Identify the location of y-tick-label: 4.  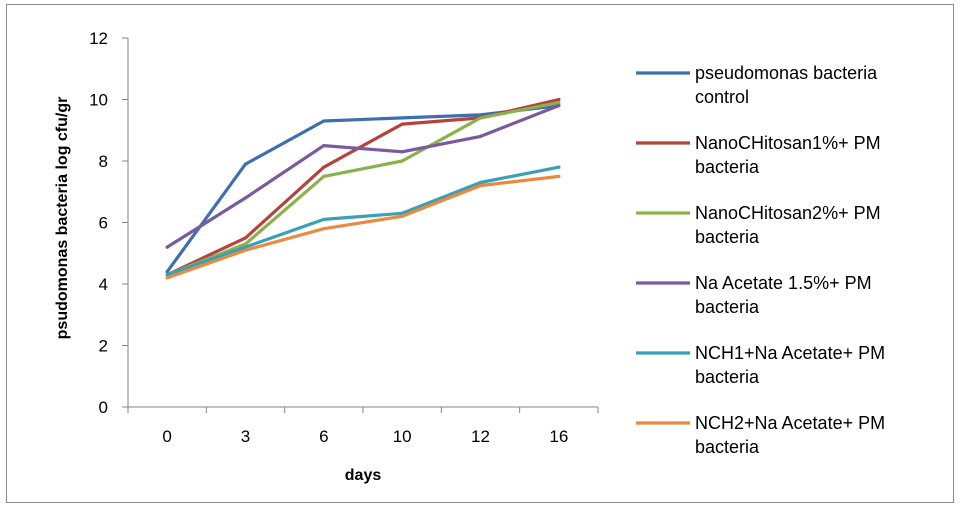
(103, 284).